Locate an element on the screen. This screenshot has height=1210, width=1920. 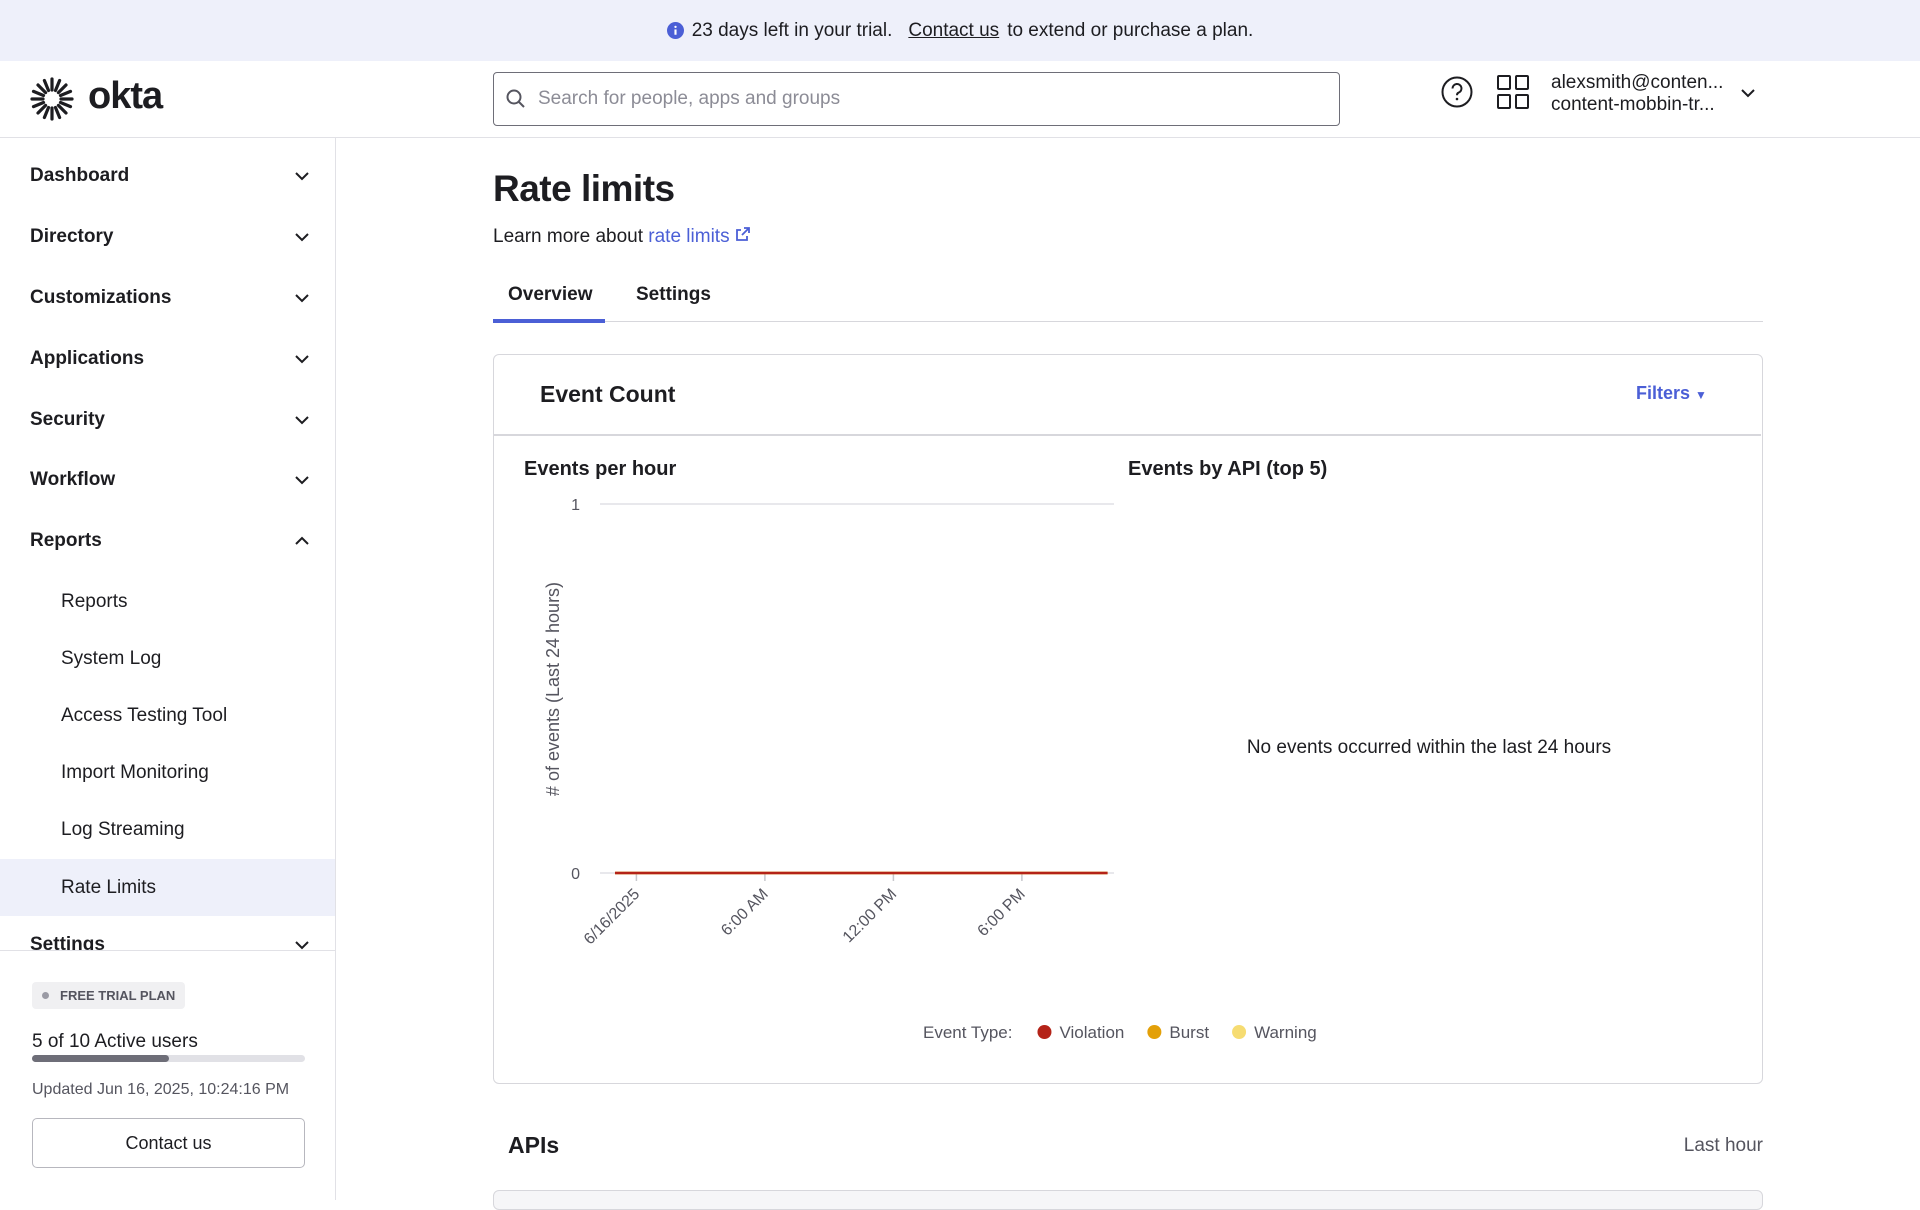
nav-section: Customizations is located at coordinates (170, 298).